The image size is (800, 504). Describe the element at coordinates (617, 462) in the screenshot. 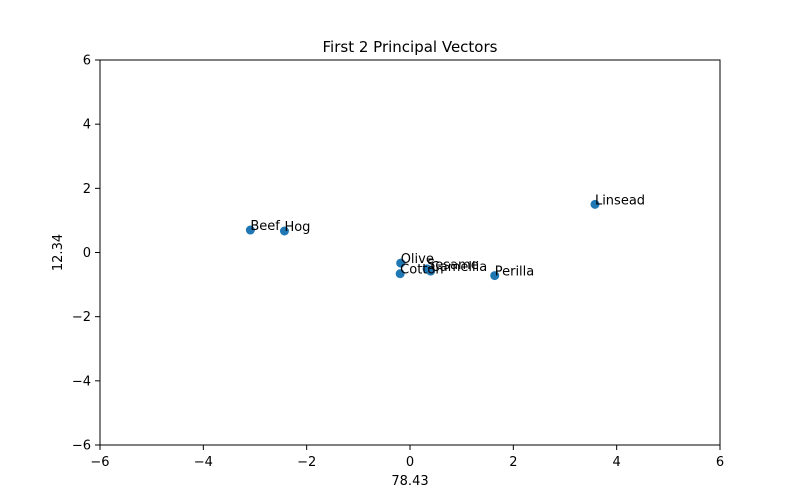

I see `x-tick-label: 4` at that location.